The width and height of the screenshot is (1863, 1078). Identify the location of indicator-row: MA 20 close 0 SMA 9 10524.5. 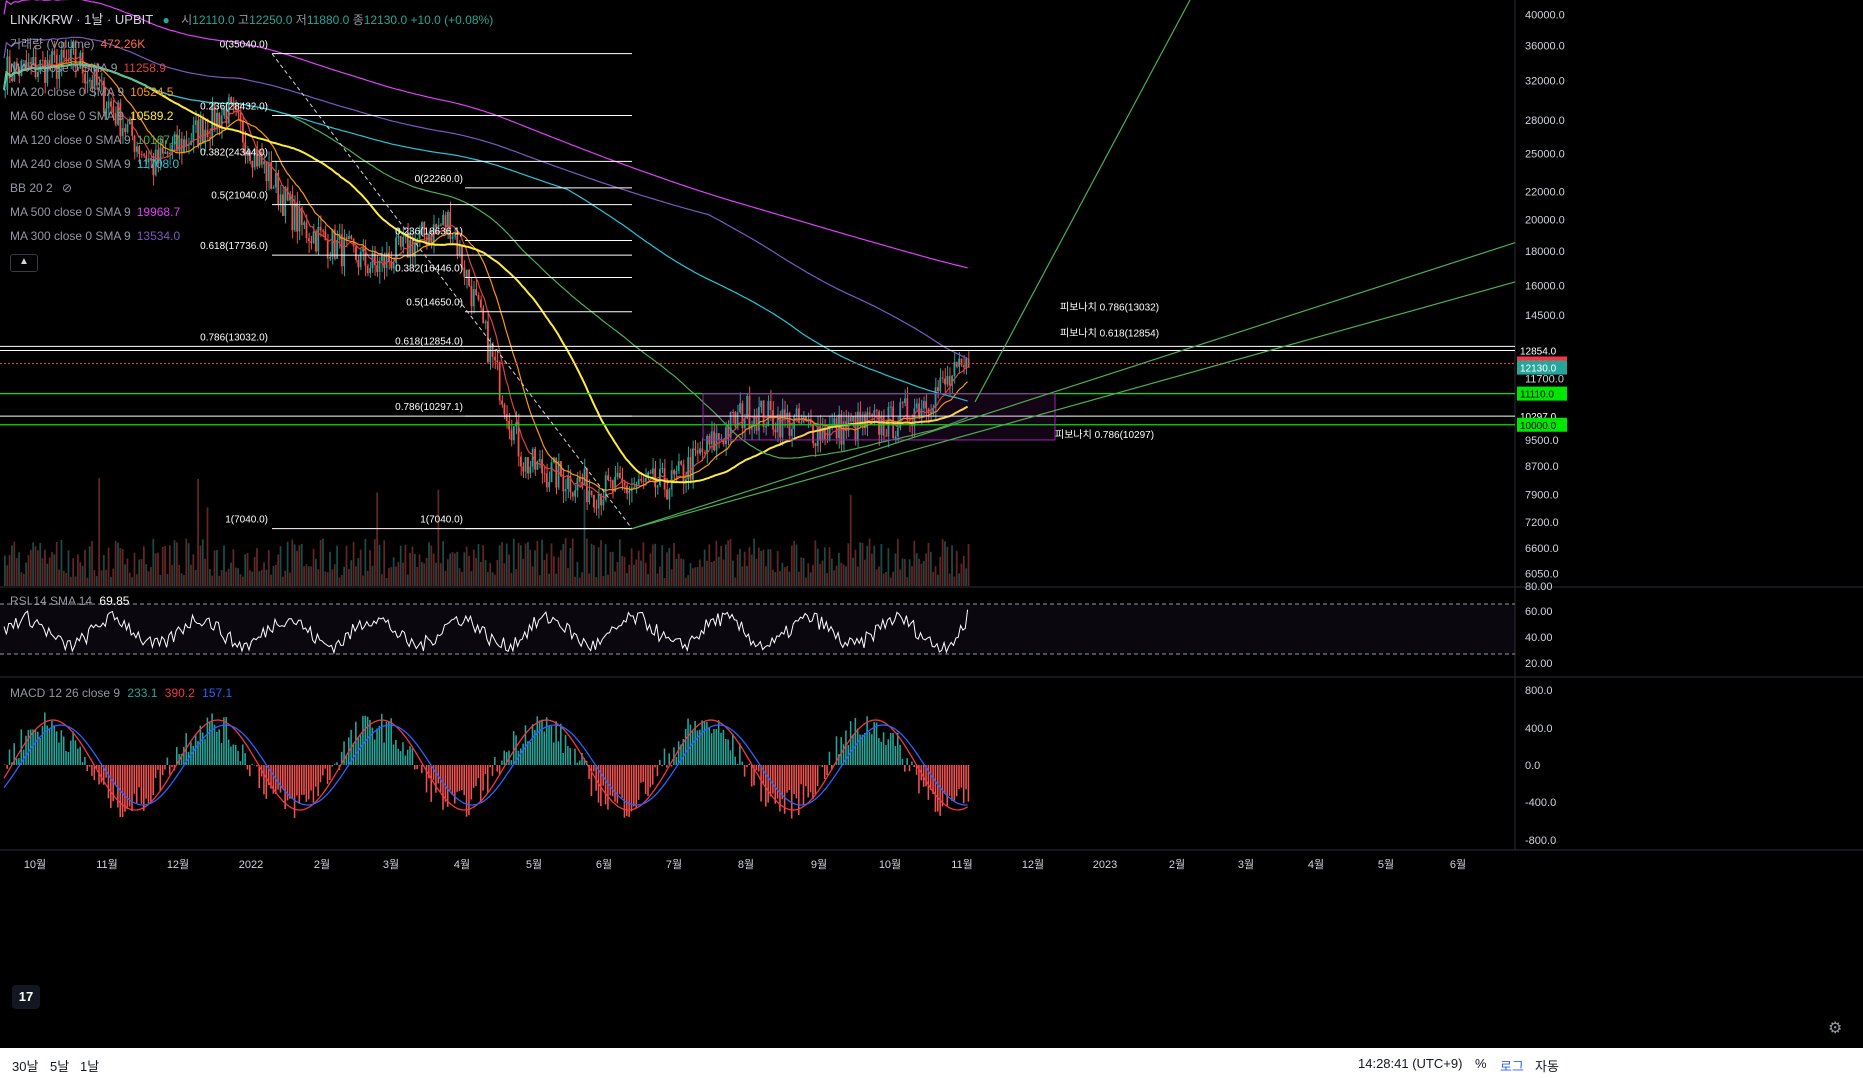
(251, 92).